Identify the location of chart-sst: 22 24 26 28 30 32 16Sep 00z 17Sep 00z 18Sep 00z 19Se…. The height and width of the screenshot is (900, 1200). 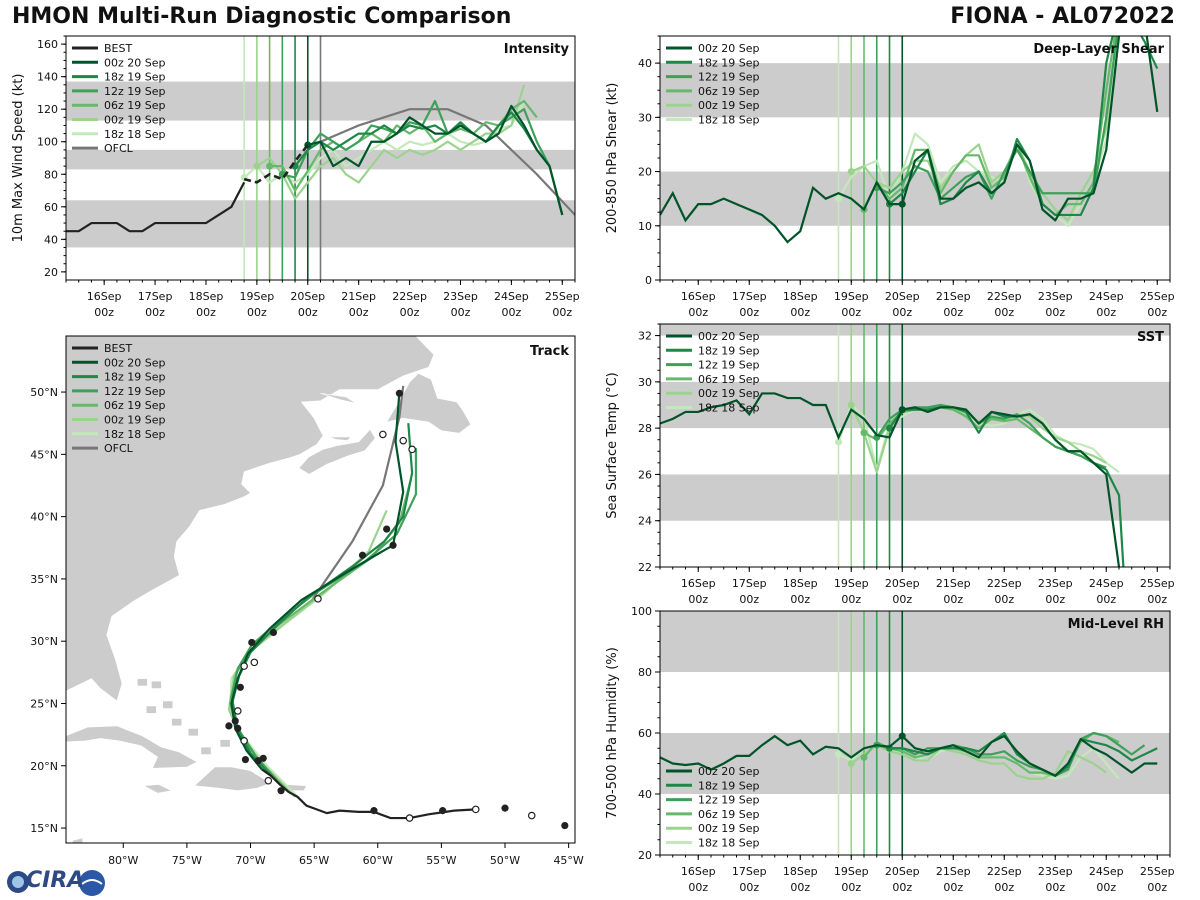
(890, 464).